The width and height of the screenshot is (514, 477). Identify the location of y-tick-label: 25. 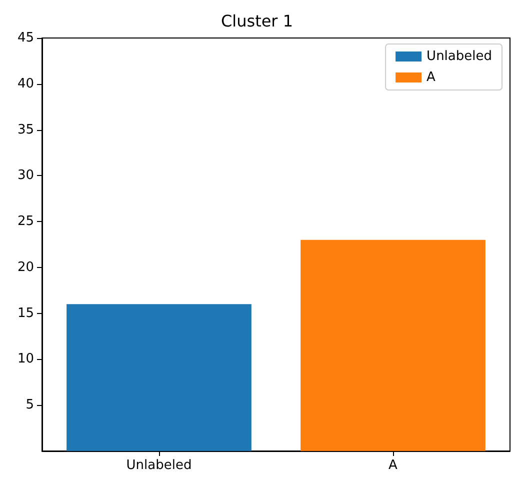
(25, 222).